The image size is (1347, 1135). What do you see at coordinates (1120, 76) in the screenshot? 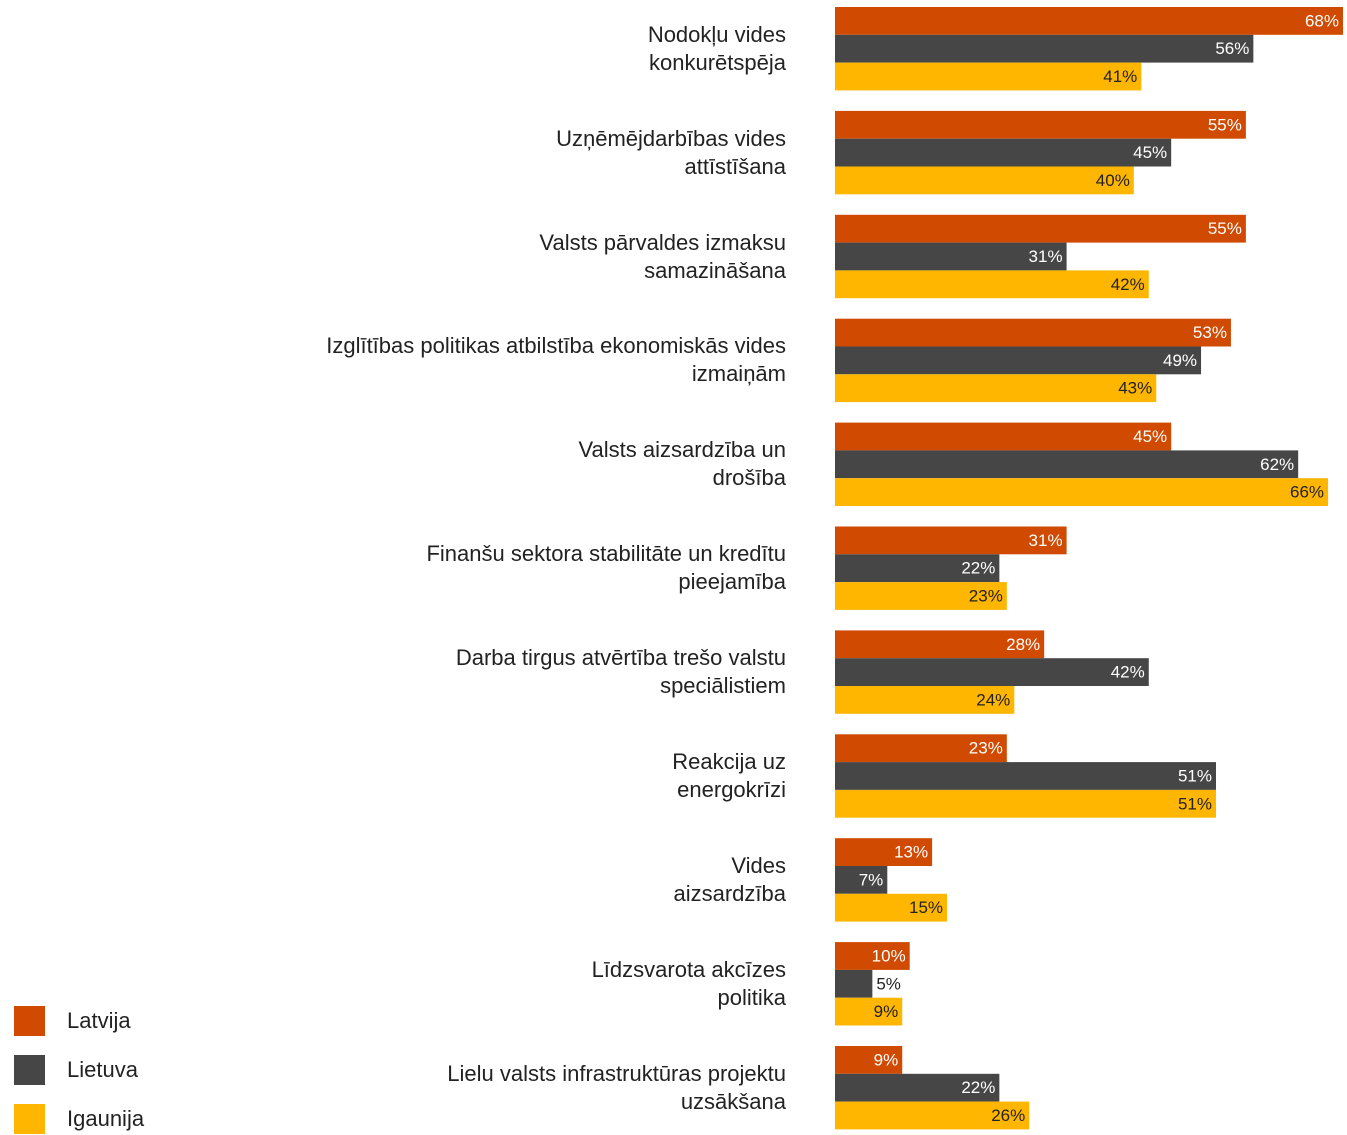
I see `value-label: 41%` at bounding box center [1120, 76].